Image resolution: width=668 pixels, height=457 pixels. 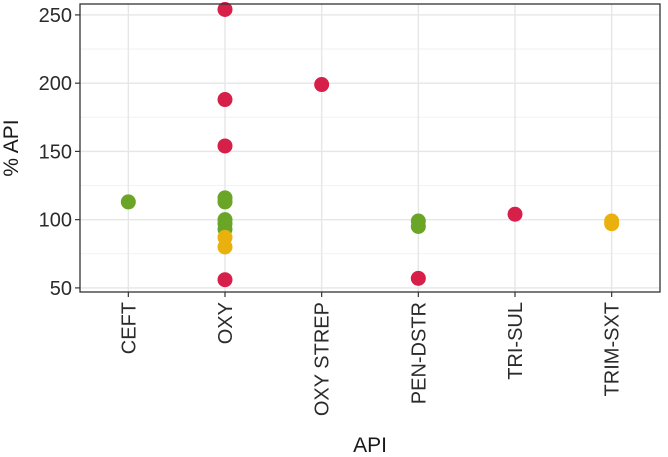 I want to click on x-tick-label: PEN-DSTR, so click(x=419, y=353).